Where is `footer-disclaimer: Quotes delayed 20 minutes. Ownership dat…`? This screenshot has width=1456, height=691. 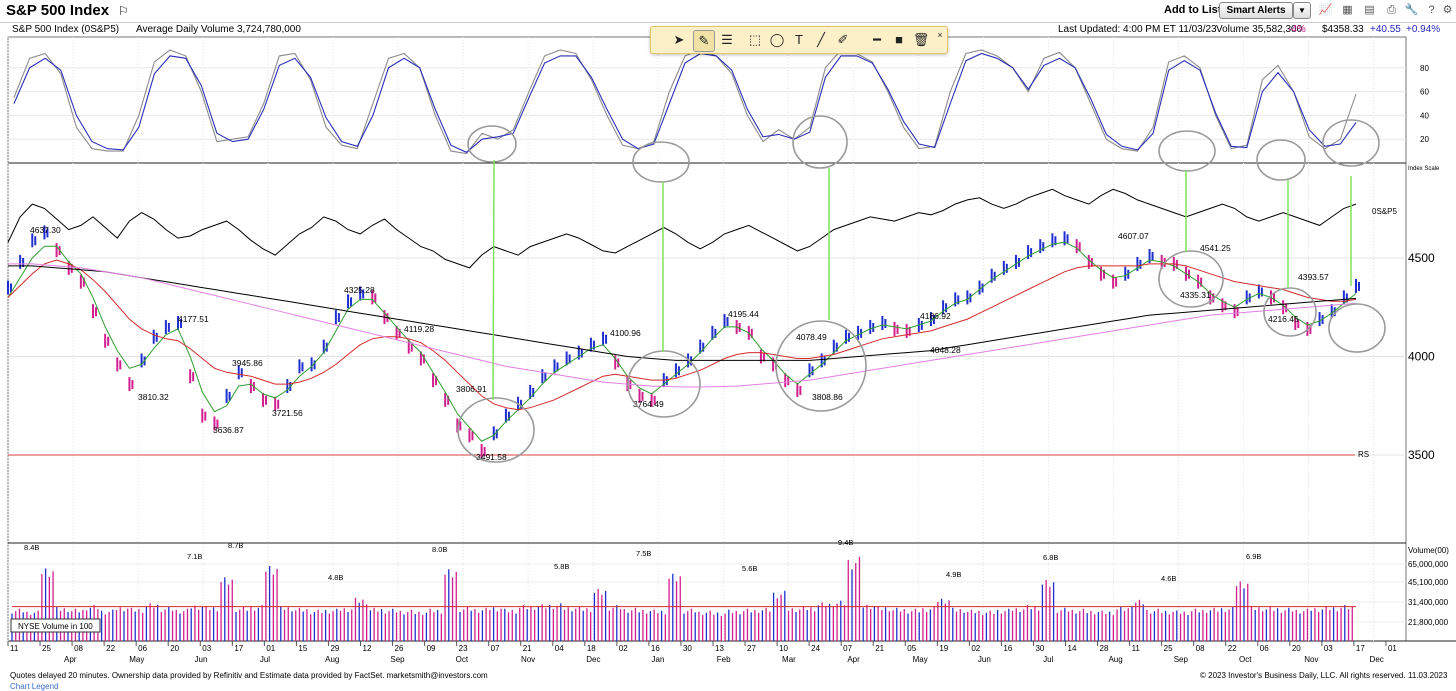
footer-disclaimer: Quotes delayed 20 minutes. Ownership dat… is located at coordinates (249, 675).